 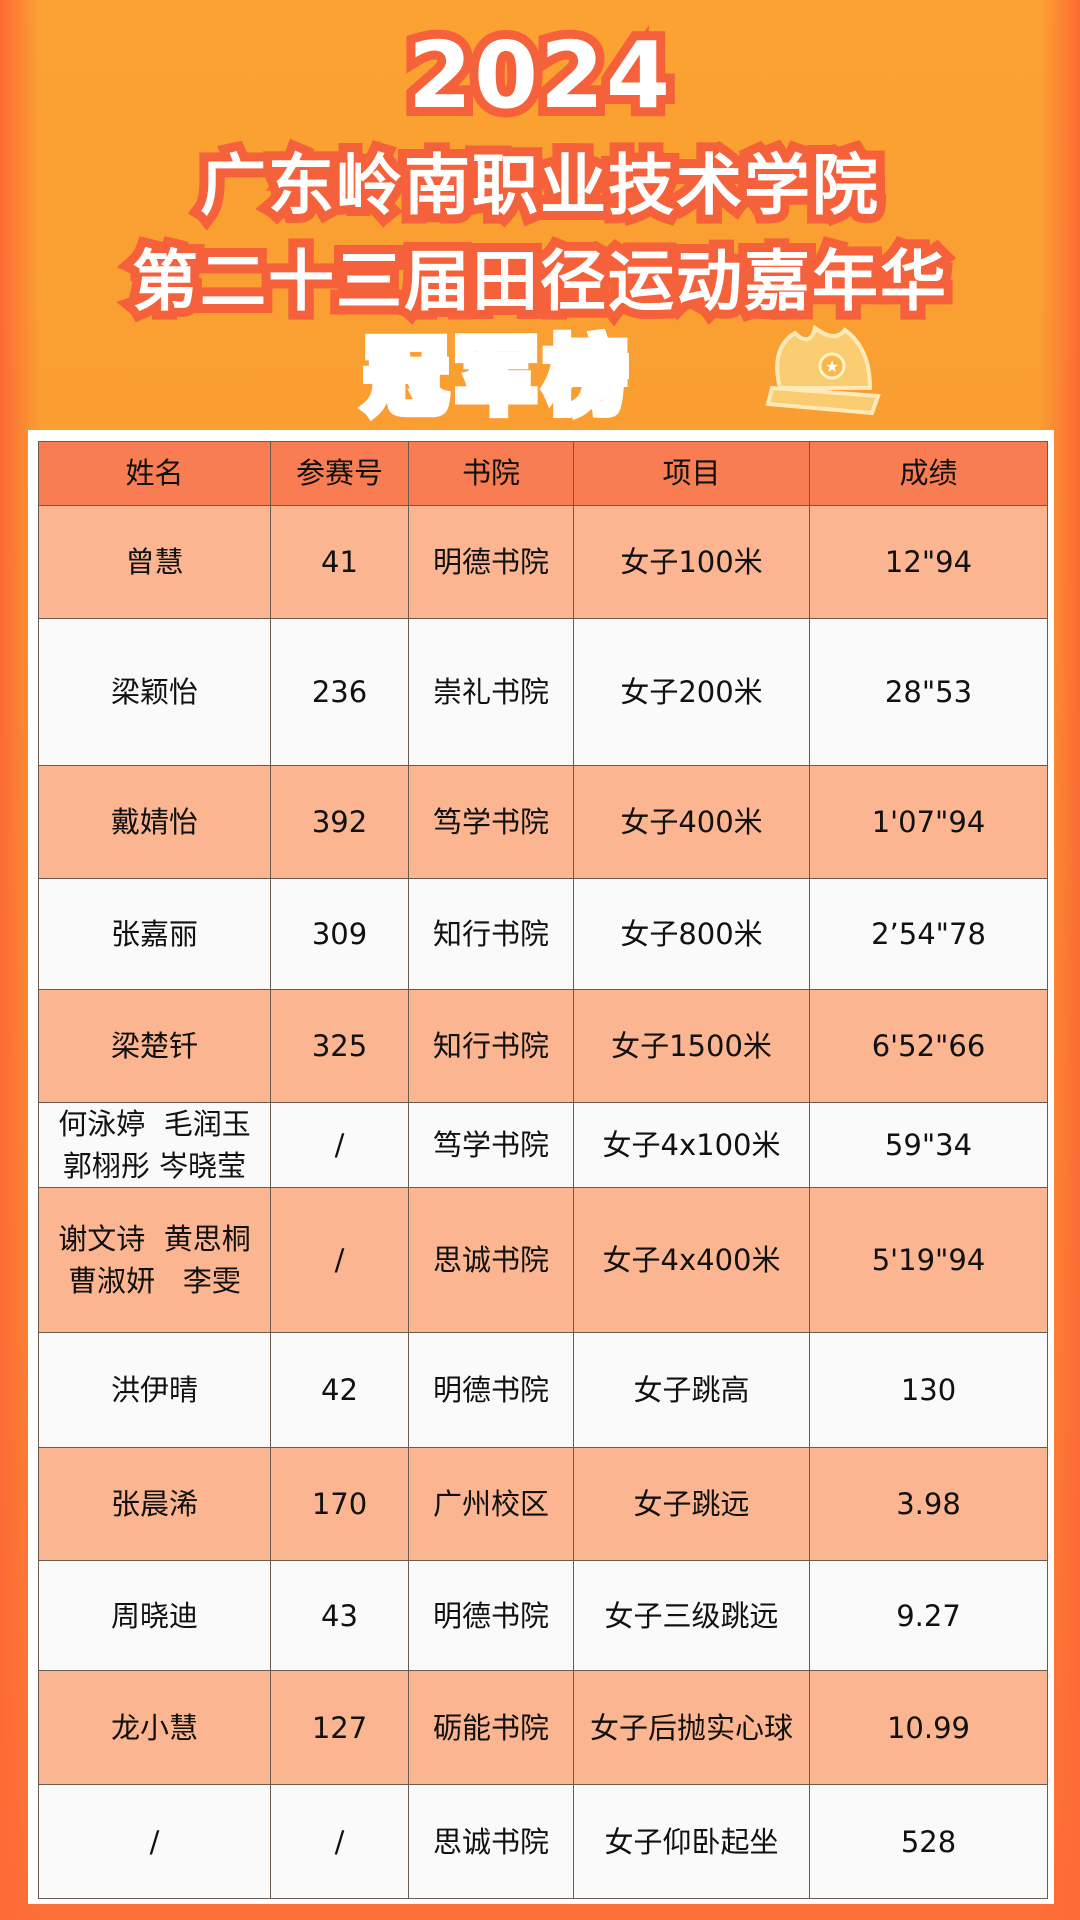 What do you see at coordinates (491, 1504) in the screenshot?
I see `cell-college: 广州校区` at bounding box center [491, 1504].